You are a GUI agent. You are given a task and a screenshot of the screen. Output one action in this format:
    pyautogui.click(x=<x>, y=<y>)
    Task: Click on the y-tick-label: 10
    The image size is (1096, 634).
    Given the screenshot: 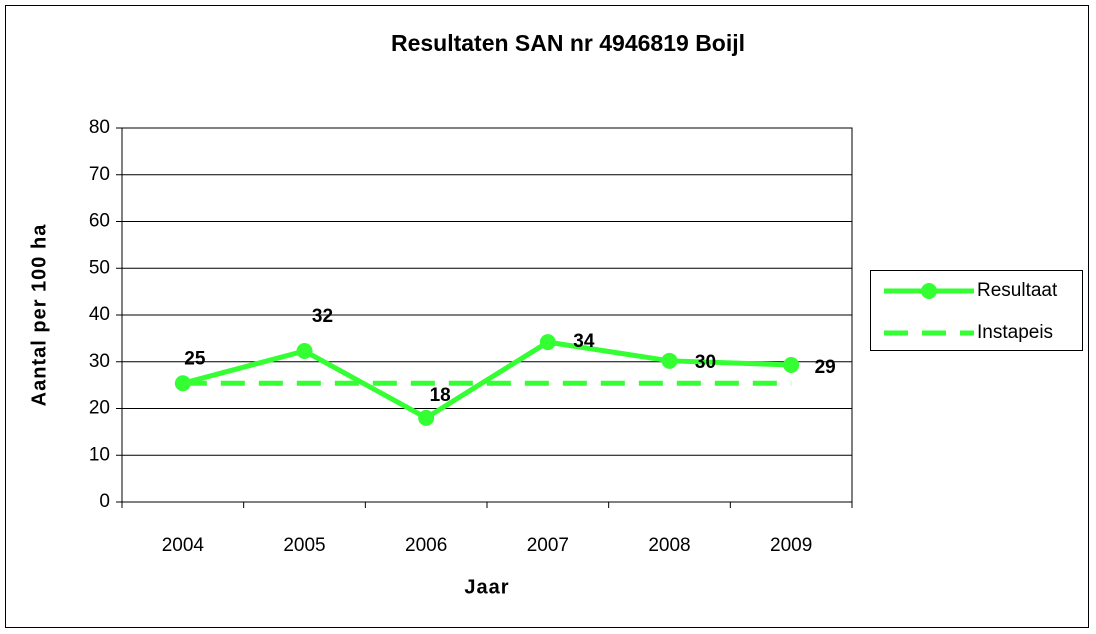 What is the action you would take?
    pyautogui.click(x=99, y=454)
    